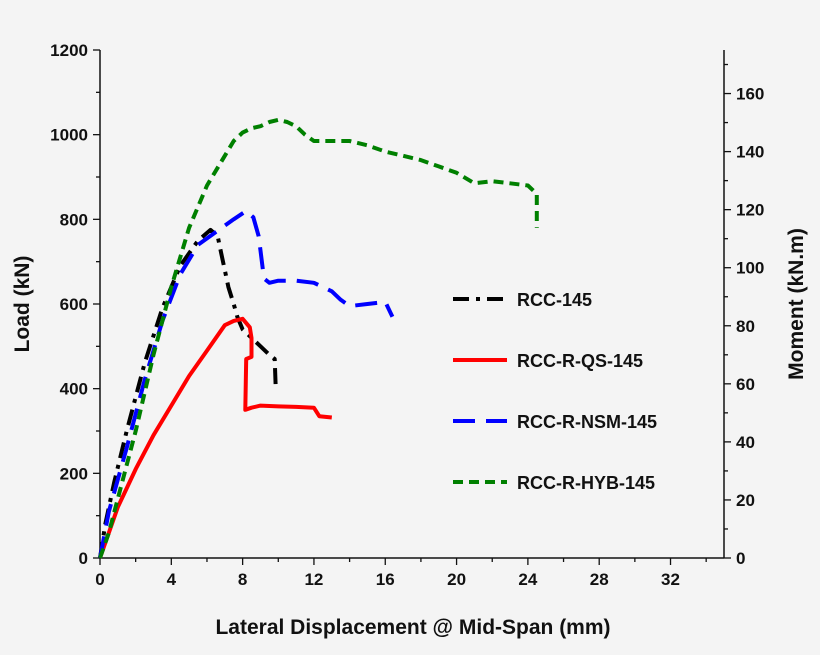 The width and height of the screenshot is (820, 655). Describe the element at coordinates (740, 558) in the screenshot. I see `y2-tick-label: 0` at that location.